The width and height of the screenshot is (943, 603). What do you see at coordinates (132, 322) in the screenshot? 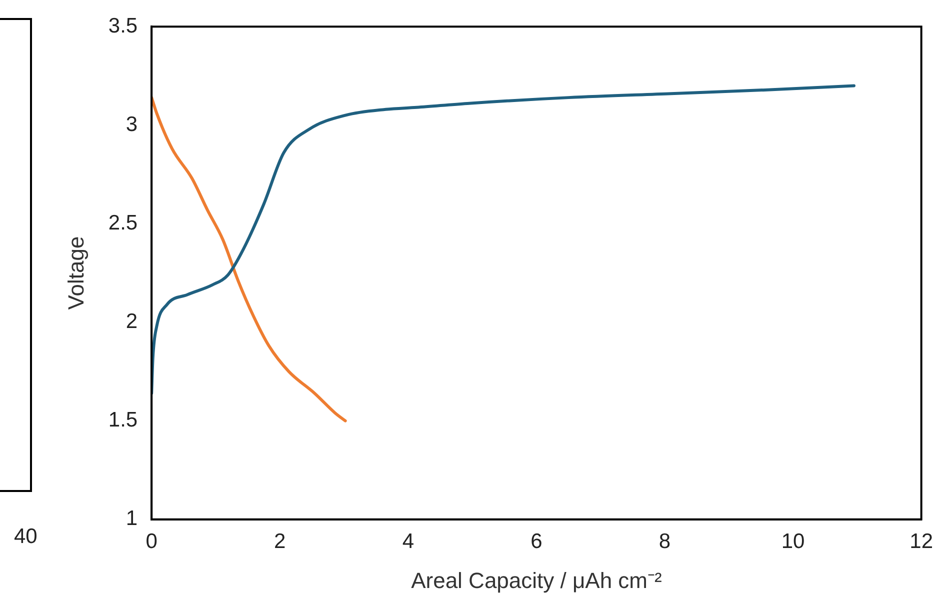
I see `y-tick-label: 2` at bounding box center [132, 322].